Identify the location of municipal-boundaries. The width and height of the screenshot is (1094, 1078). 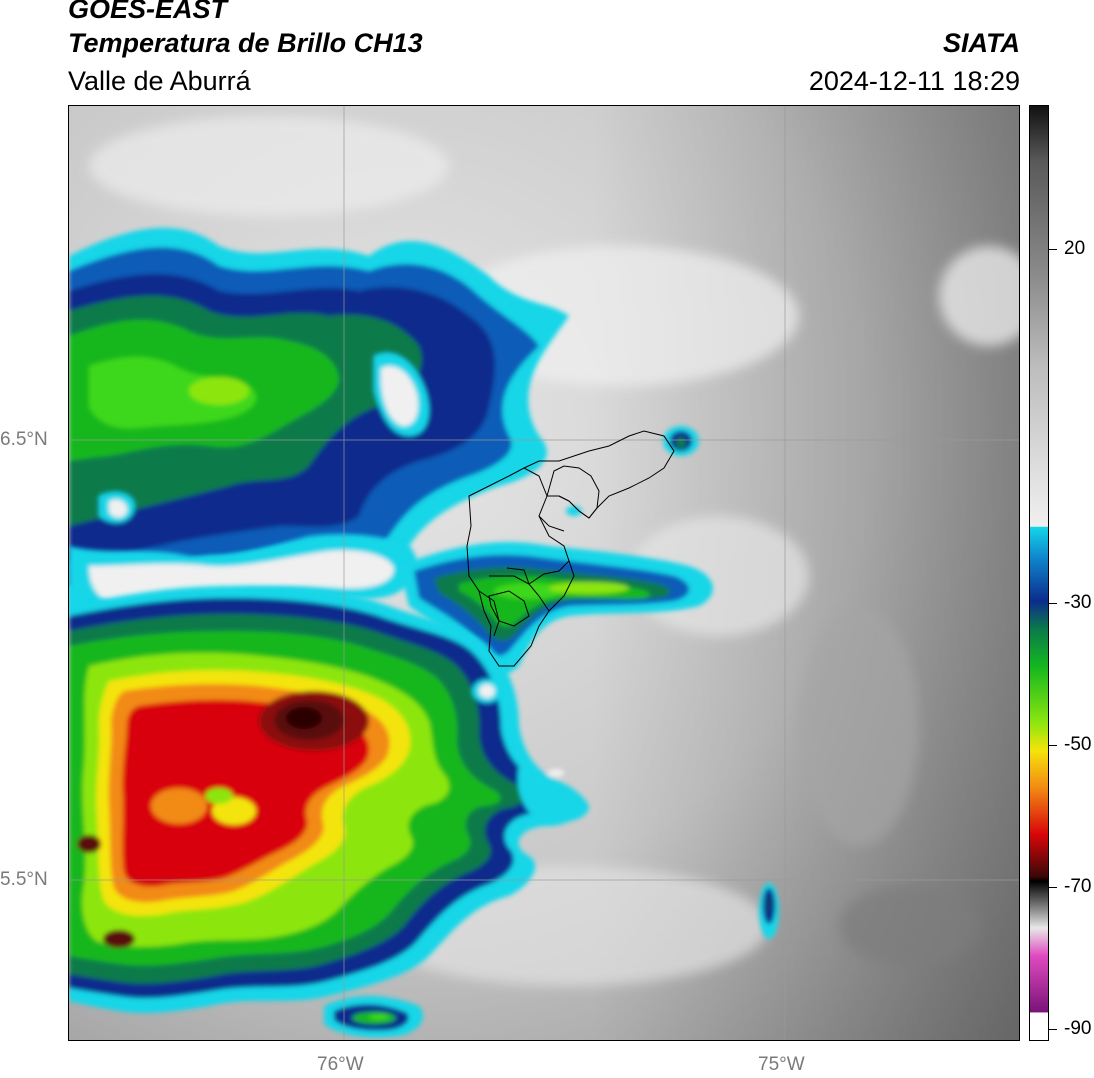
(570, 548).